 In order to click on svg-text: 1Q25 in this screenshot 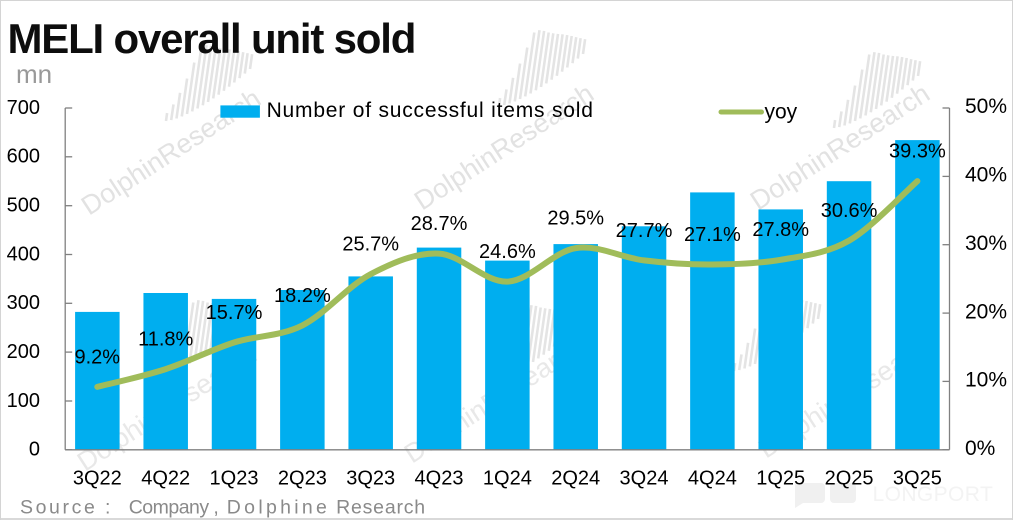, I will do `click(780, 478)`.